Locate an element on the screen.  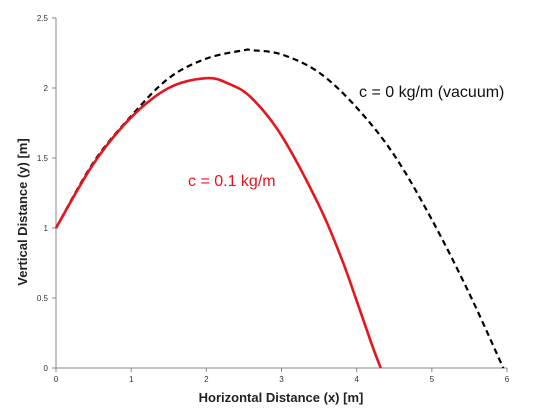
x-tick-label: 1 is located at coordinates (131, 379).